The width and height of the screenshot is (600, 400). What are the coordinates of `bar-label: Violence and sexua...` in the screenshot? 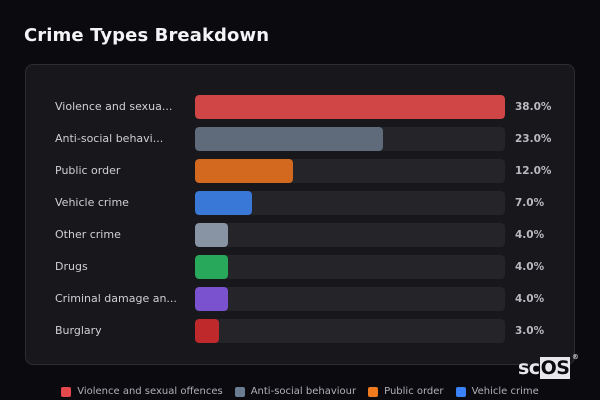 It's located at (114, 106).